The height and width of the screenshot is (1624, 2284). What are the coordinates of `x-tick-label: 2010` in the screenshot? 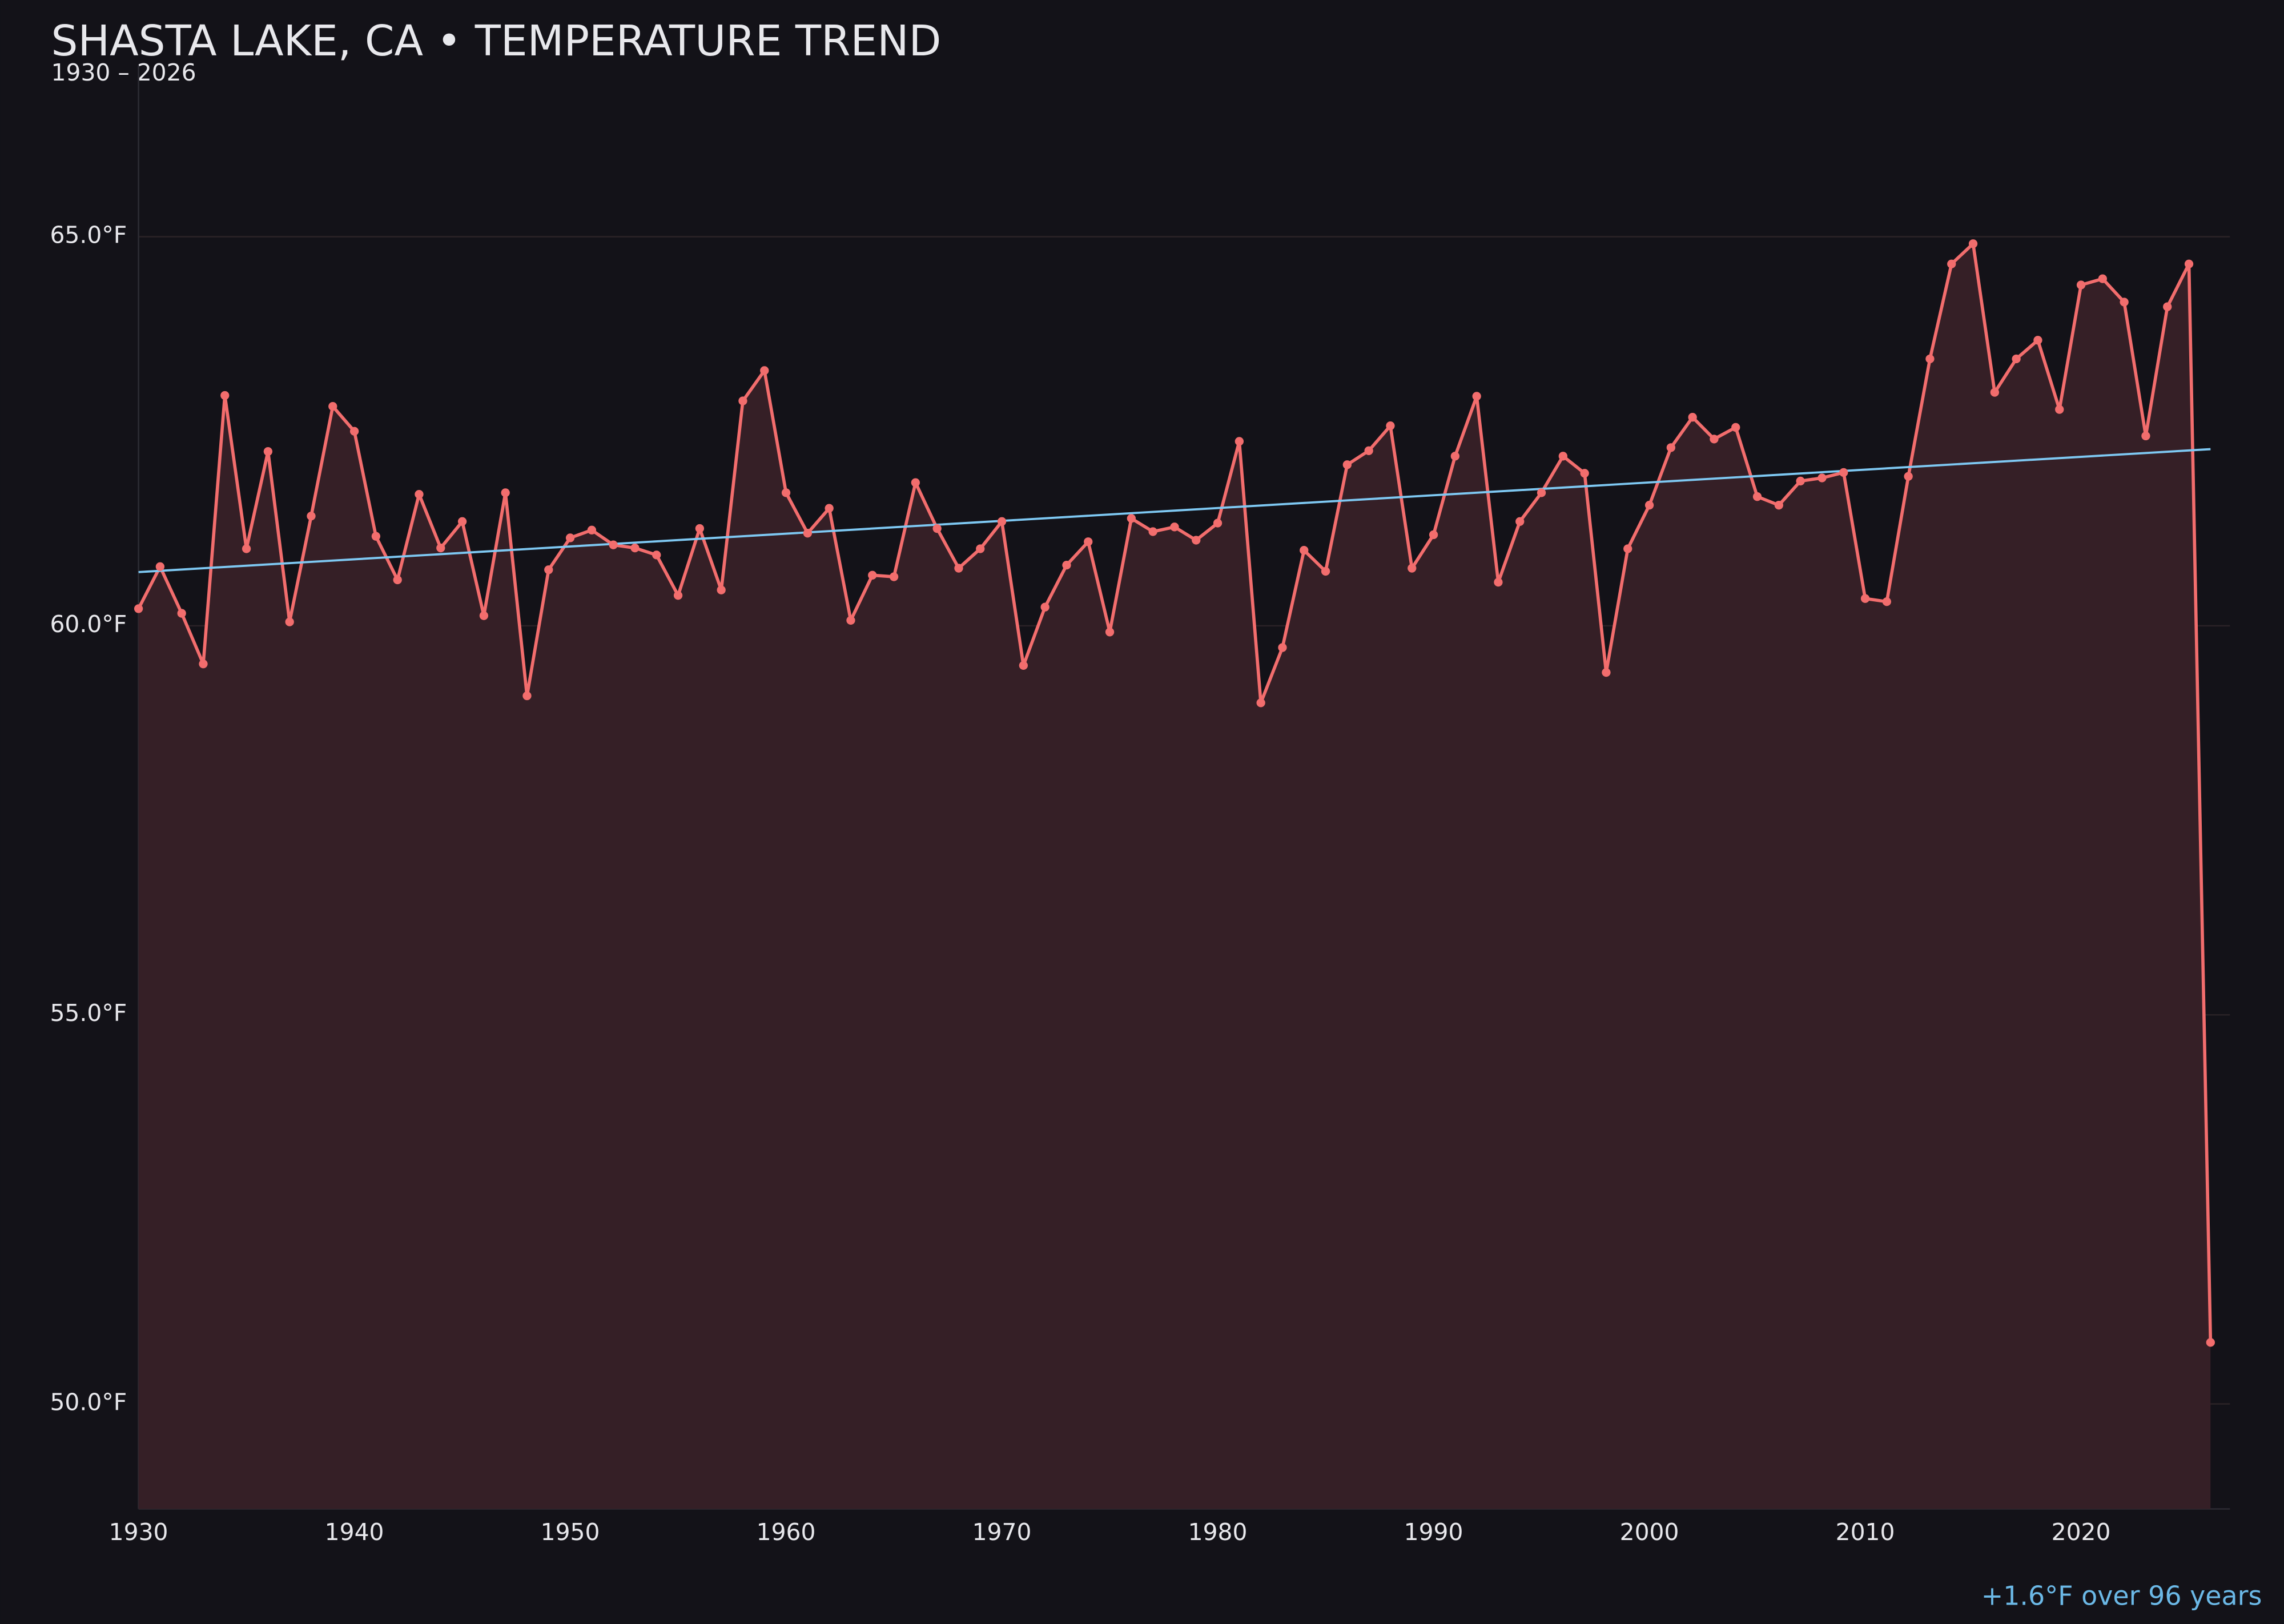 It's located at (1865, 1532).